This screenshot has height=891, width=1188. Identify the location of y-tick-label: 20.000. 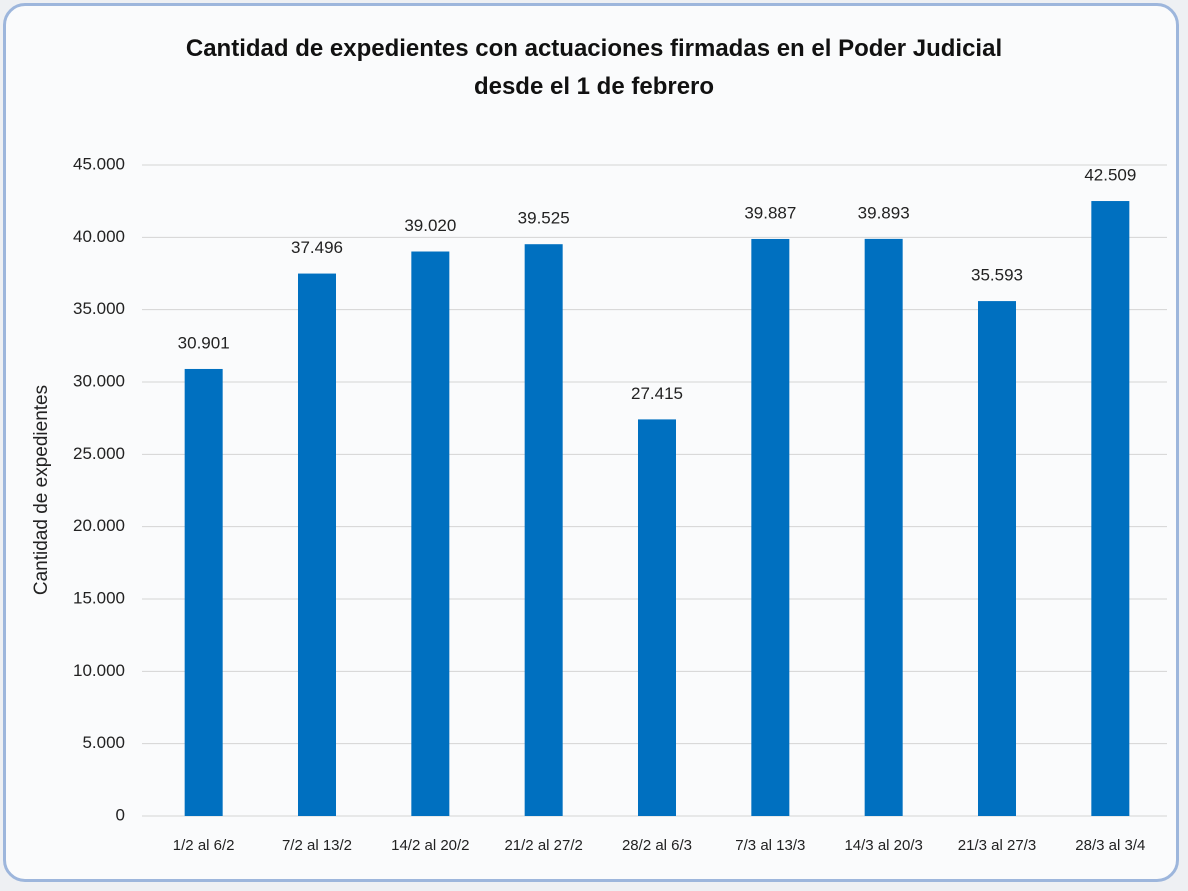
(99, 525).